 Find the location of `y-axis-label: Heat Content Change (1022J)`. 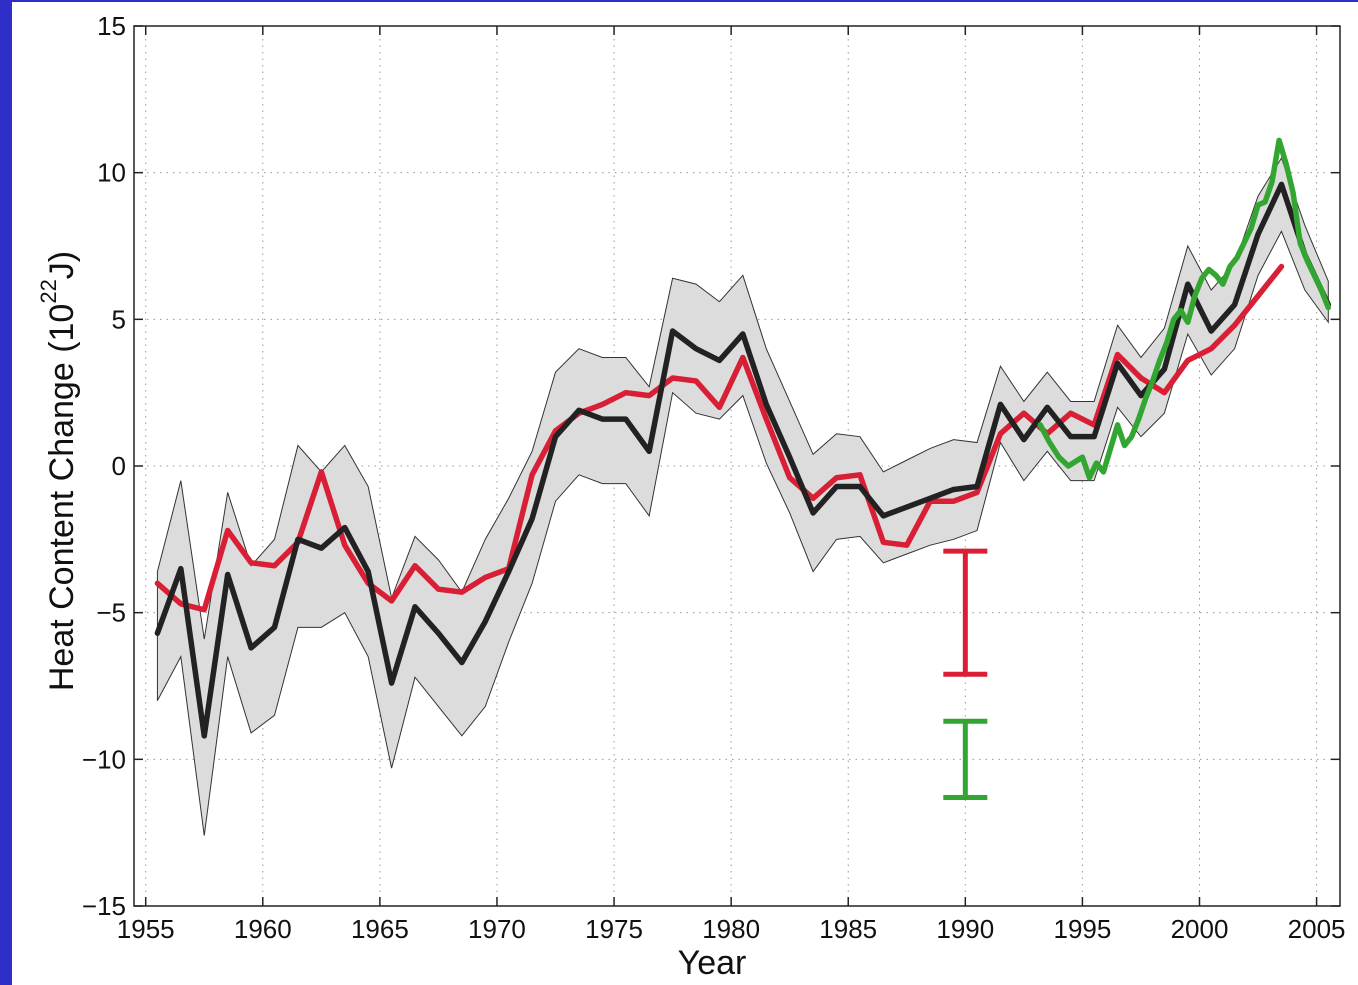

y-axis-label: Heat Content Change (1022J) is located at coordinates (58, 471).